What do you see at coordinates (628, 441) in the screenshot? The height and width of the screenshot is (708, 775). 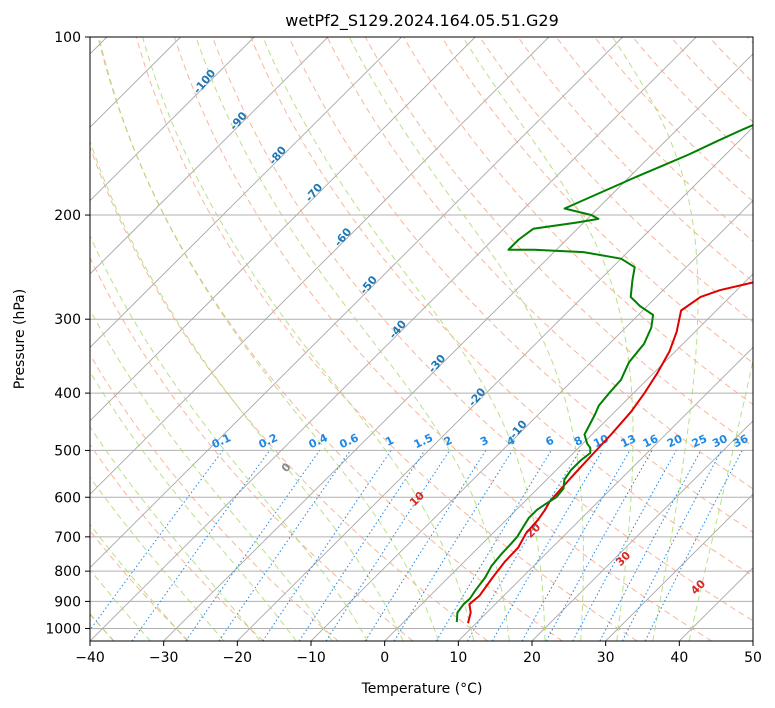 I see `mixing-ratio-label: 13` at bounding box center [628, 441].